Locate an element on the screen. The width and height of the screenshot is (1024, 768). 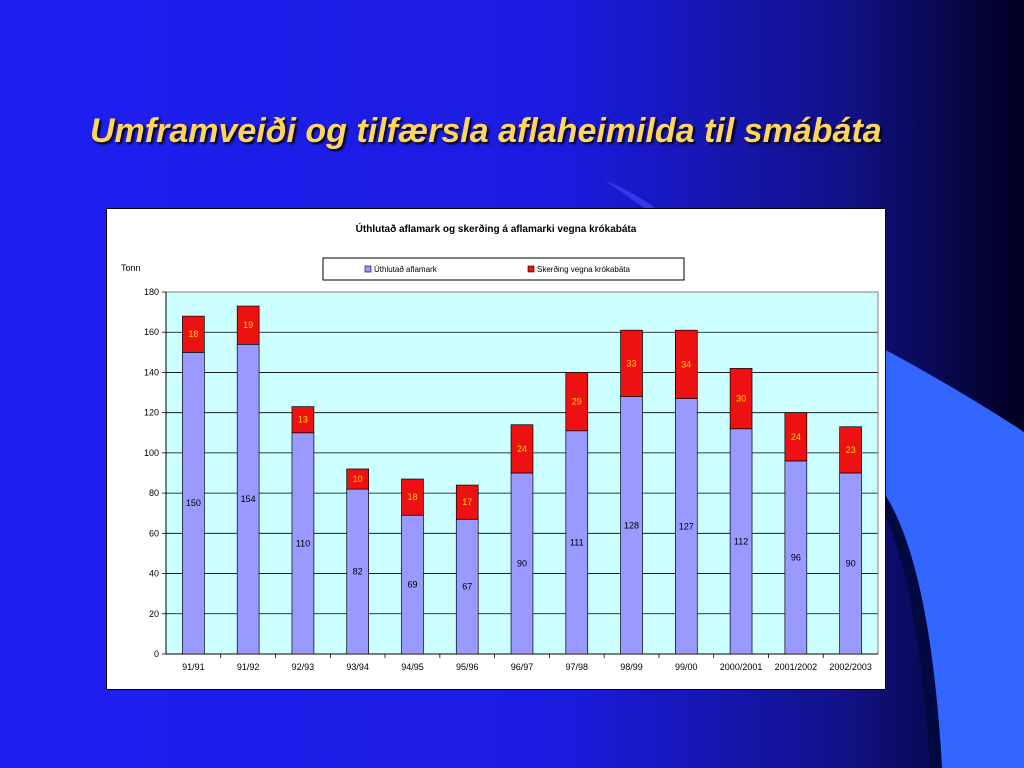
data-label-reduction: 10 is located at coordinates (358, 479).